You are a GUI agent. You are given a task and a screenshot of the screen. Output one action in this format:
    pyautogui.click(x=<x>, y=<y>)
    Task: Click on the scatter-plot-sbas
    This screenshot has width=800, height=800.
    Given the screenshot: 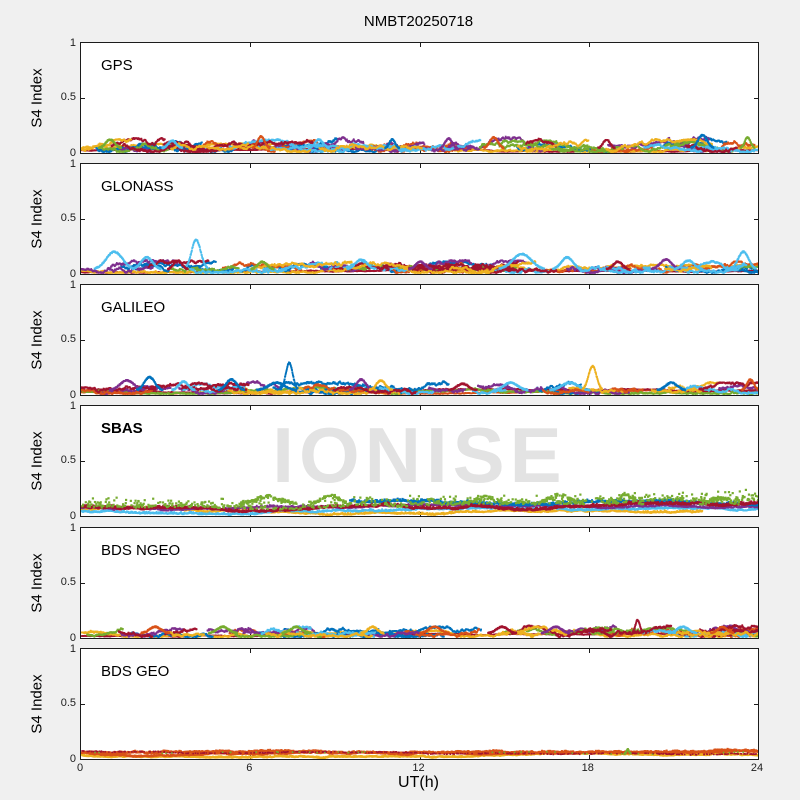 What is the action you would take?
    pyautogui.click(x=419, y=461)
    